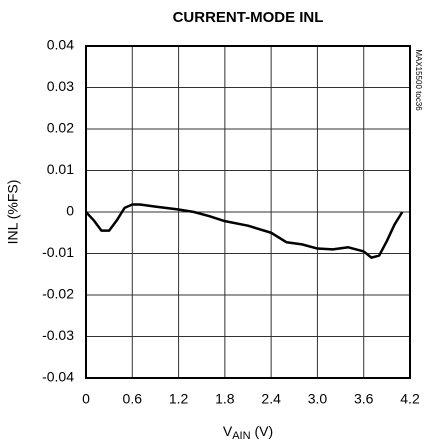 The width and height of the screenshot is (427, 445). I want to click on chart-title: CURRENT-MODE INL, so click(248, 17).